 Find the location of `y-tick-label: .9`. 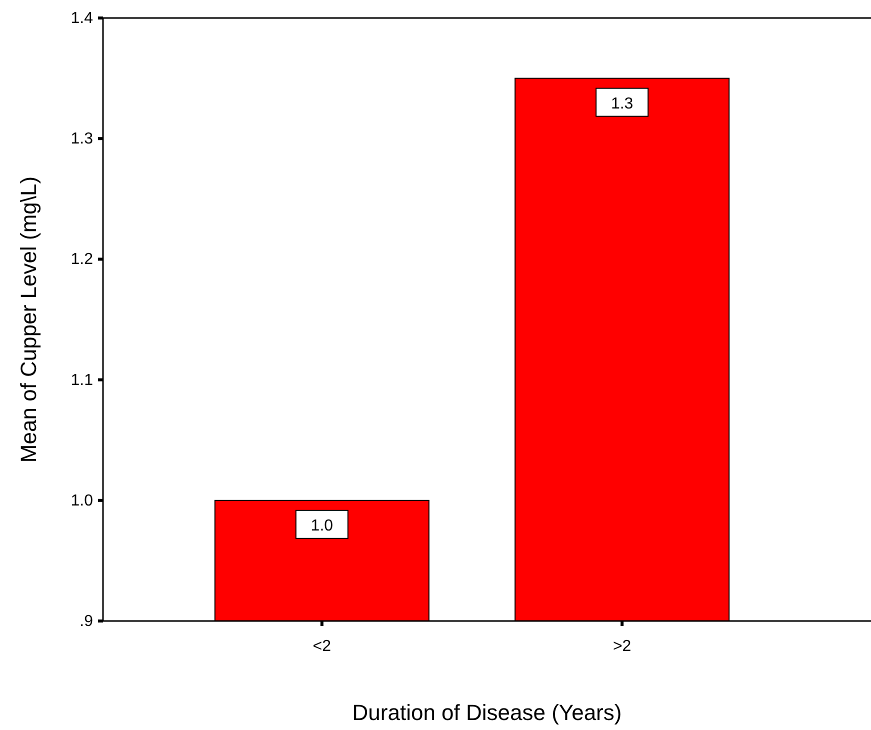

y-tick-label: .9 is located at coordinates (87, 621).